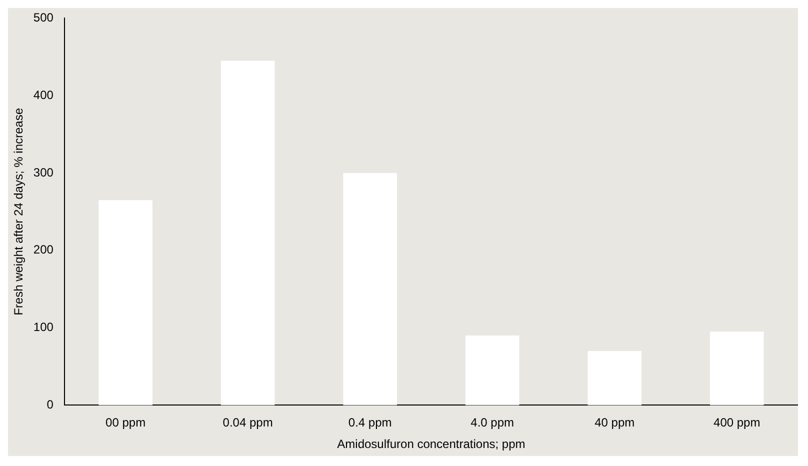  I want to click on y-tick-label: 300, so click(43, 172).